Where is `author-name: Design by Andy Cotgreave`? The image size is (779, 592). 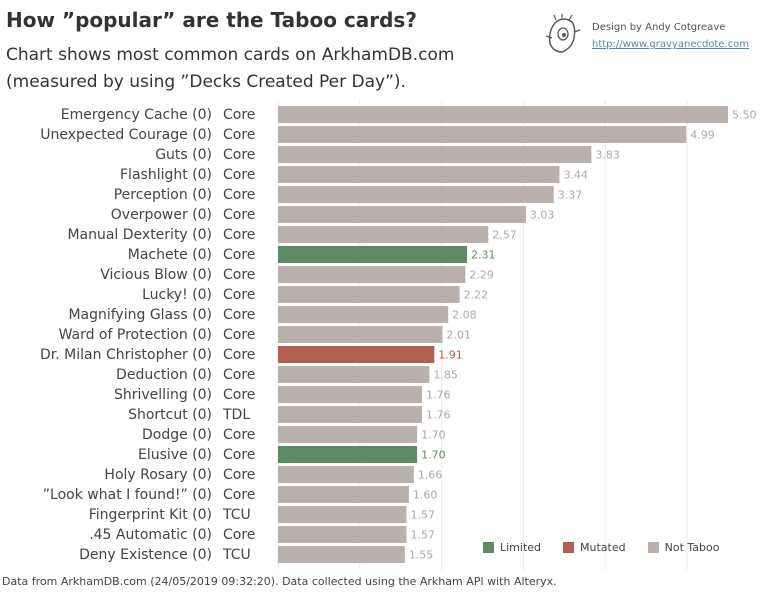
author-name: Design by Andy Cotgreave is located at coordinates (659, 27).